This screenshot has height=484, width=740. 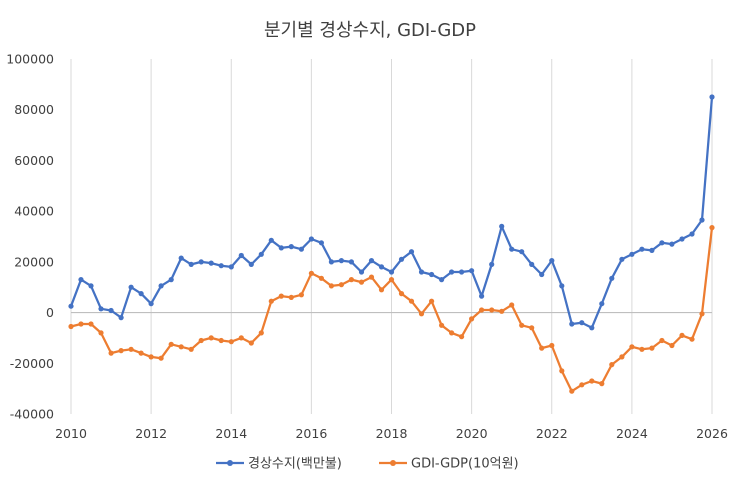 I want to click on x-tick-label: 2026, so click(x=712, y=433).